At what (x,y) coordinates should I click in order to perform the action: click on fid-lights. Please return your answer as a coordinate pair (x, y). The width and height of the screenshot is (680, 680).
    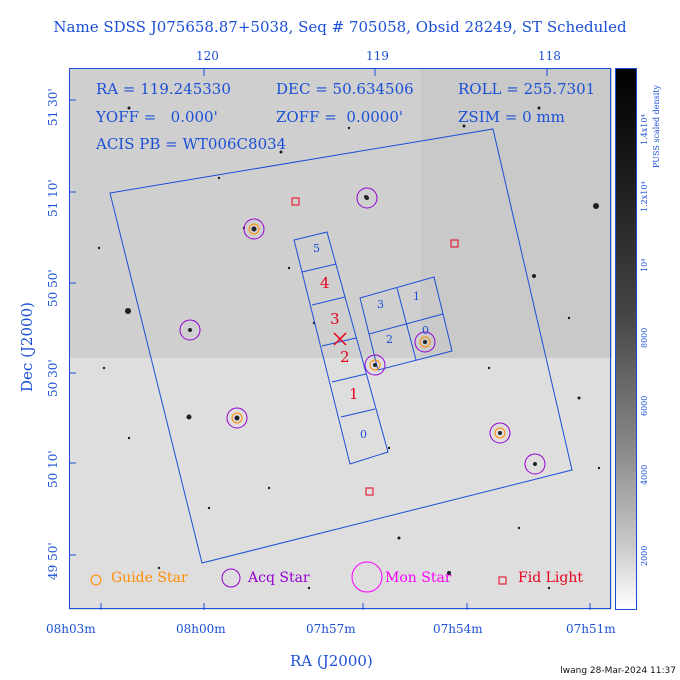
    Looking at the image, I should click on (375, 346).